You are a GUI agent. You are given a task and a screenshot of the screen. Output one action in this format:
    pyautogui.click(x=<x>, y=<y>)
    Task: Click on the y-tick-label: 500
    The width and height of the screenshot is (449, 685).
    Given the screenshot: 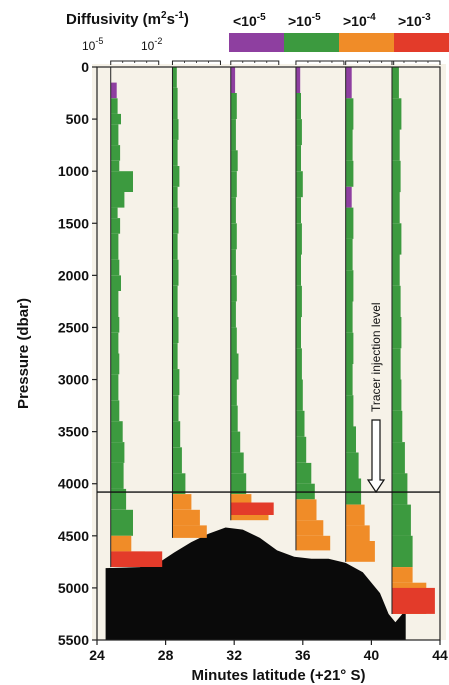 What is the action you would take?
    pyautogui.click(x=78, y=119)
    